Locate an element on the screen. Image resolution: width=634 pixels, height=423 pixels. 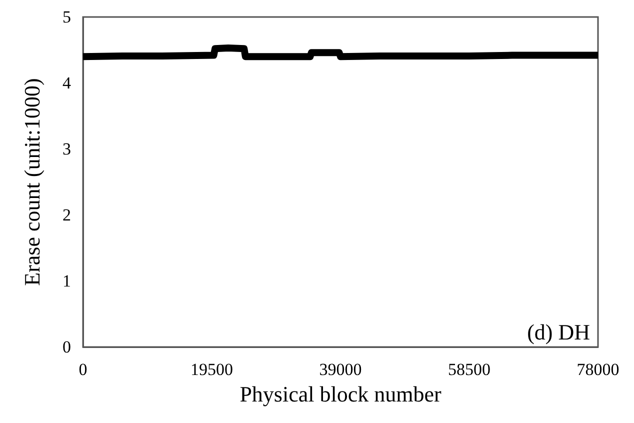
y-tick-label: 4 is located at coordinates (67, 83).